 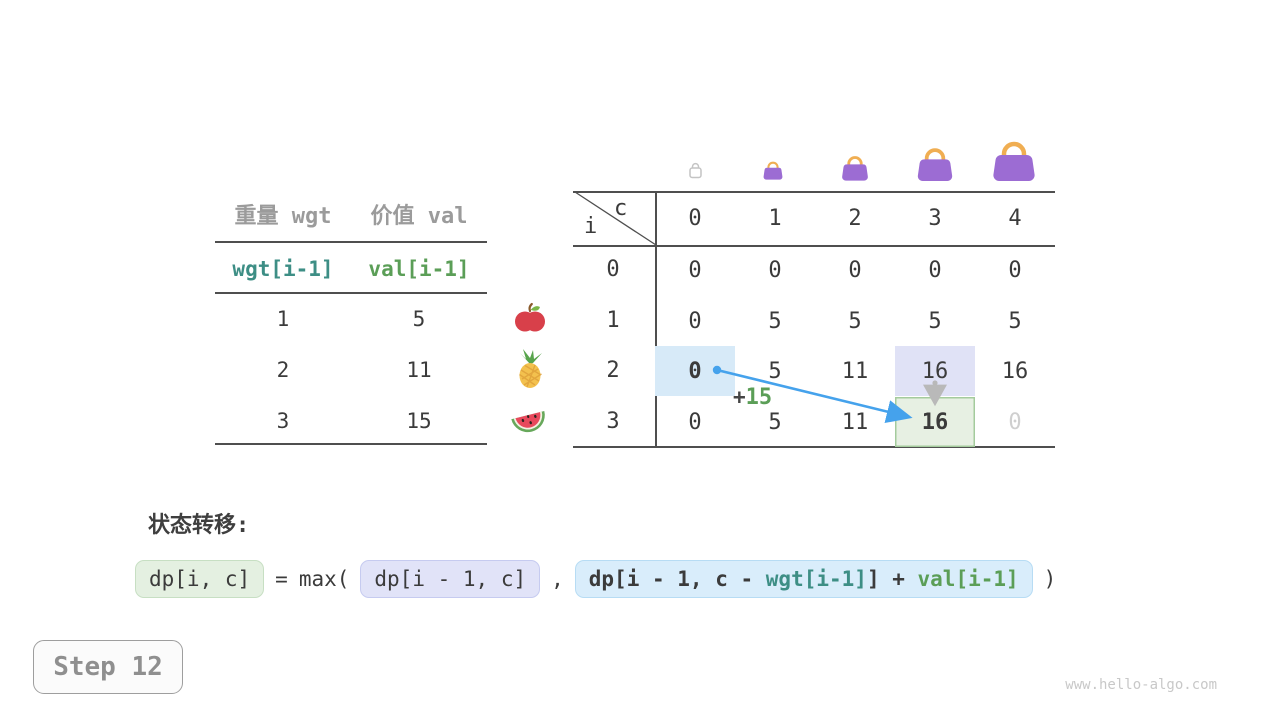 I want to click on formula-heading: 状态转移:, so click(x=199, y=525).